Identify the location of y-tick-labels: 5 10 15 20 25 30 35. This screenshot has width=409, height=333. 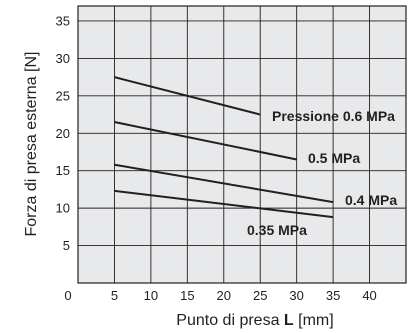
(63, 133).